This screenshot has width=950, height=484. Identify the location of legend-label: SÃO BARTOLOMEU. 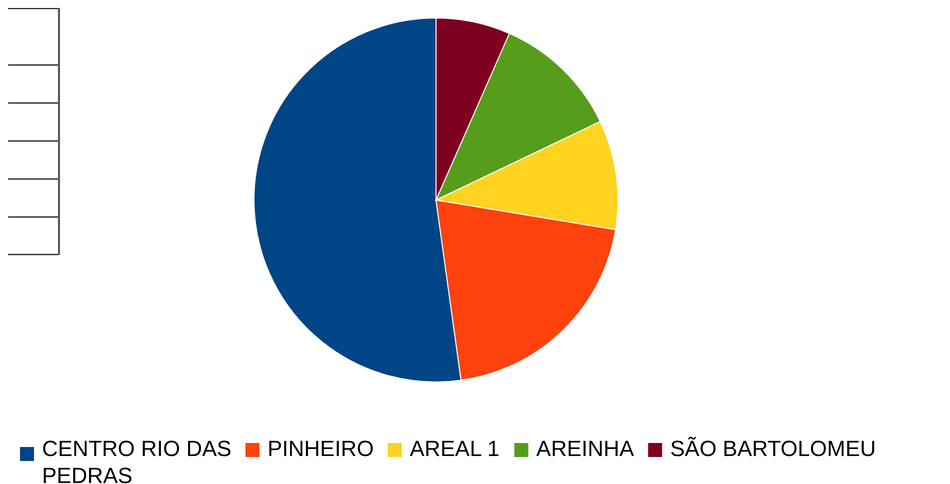
(773, 448).